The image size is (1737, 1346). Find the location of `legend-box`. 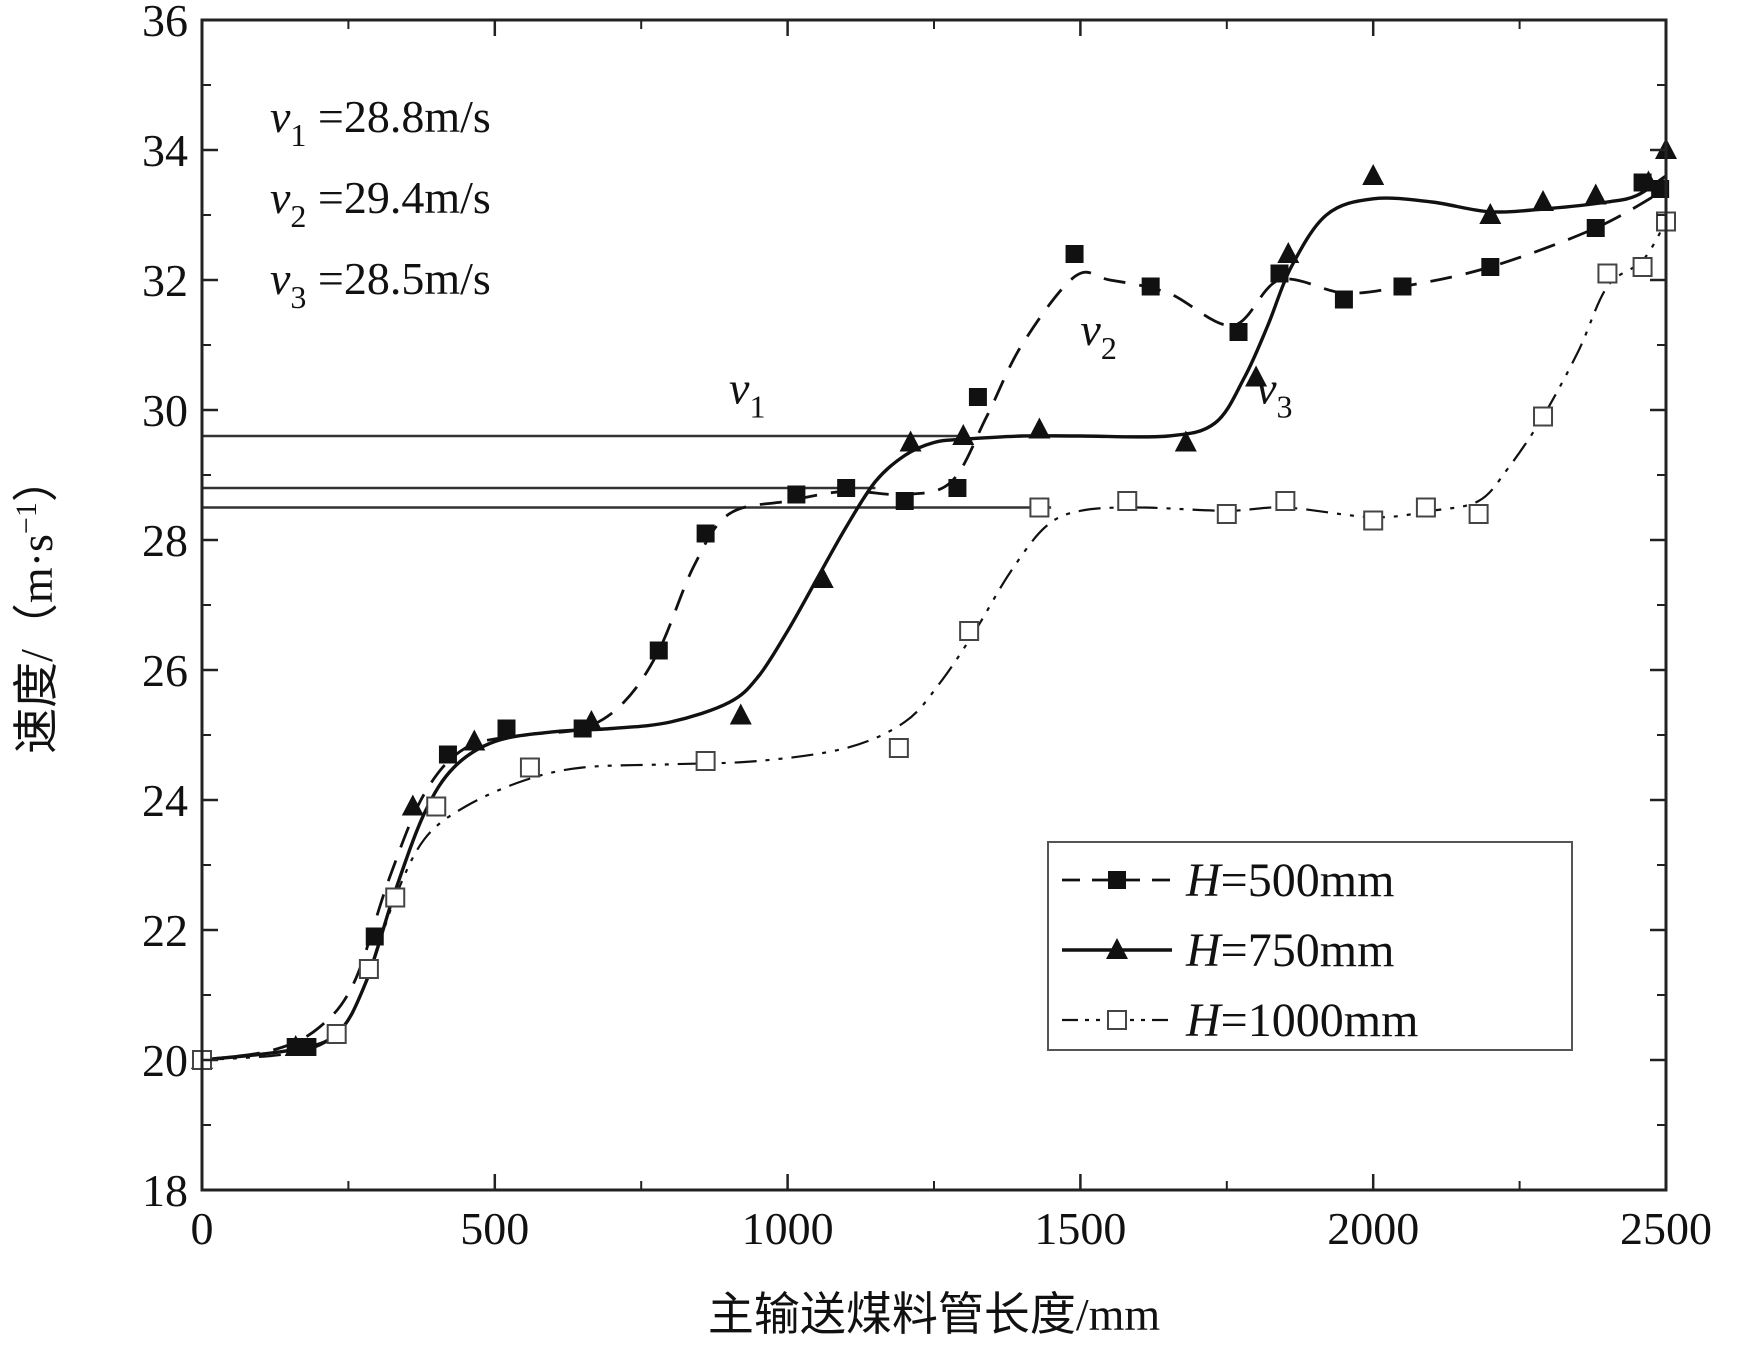

legend-box is located at coordinates (1310, 946).